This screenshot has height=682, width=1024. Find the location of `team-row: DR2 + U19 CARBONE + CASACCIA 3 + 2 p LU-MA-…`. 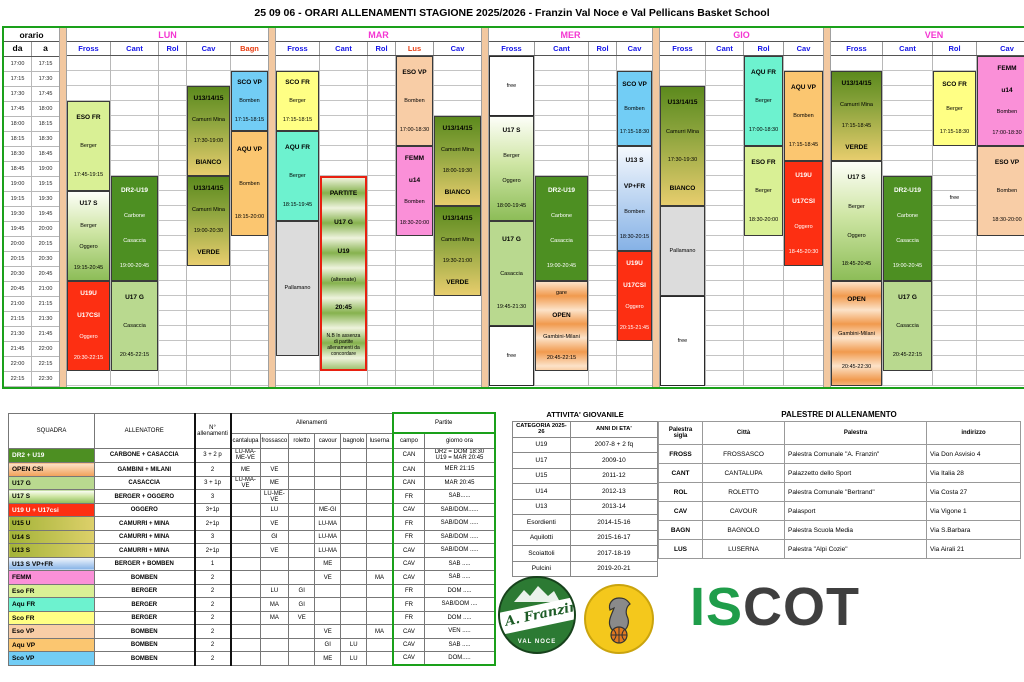

team-row: DR2 + U19 CARBONE + CASACCIA 3 + 2 p LU-MA-… is located at coordinates (252, 455).